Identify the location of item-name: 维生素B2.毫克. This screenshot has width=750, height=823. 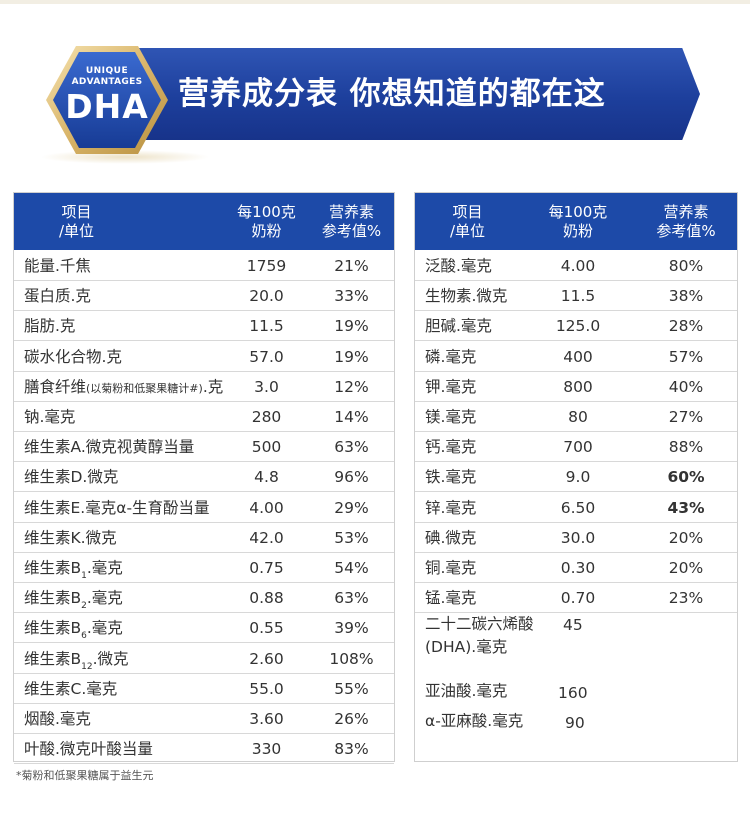
(73, 597).